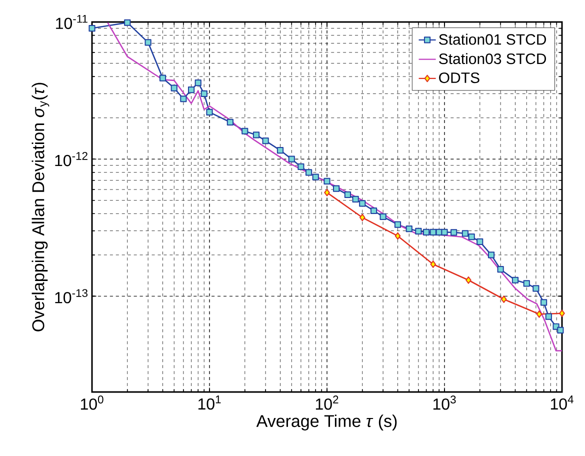  Describe the element at coordinates (209, 403) in the screenshot. I see `x-tick-label: 10$^{1}$` at that location.